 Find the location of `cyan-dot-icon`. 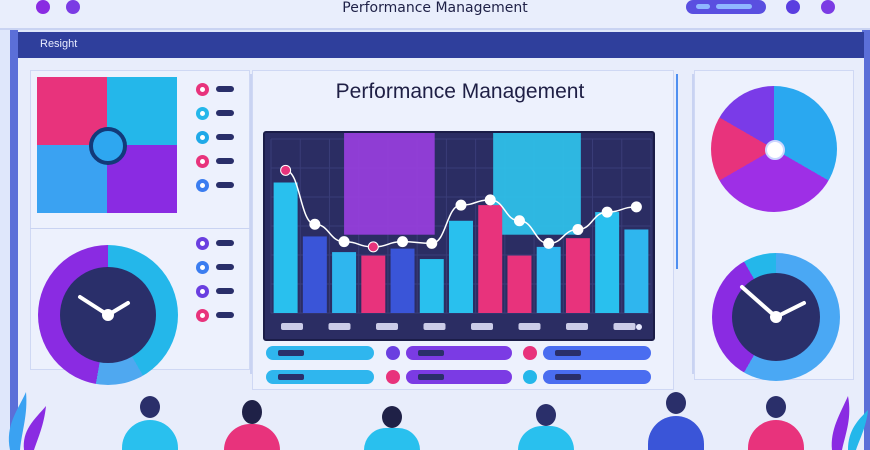

cyan-dot-icon is located at coordinates (202, 137).